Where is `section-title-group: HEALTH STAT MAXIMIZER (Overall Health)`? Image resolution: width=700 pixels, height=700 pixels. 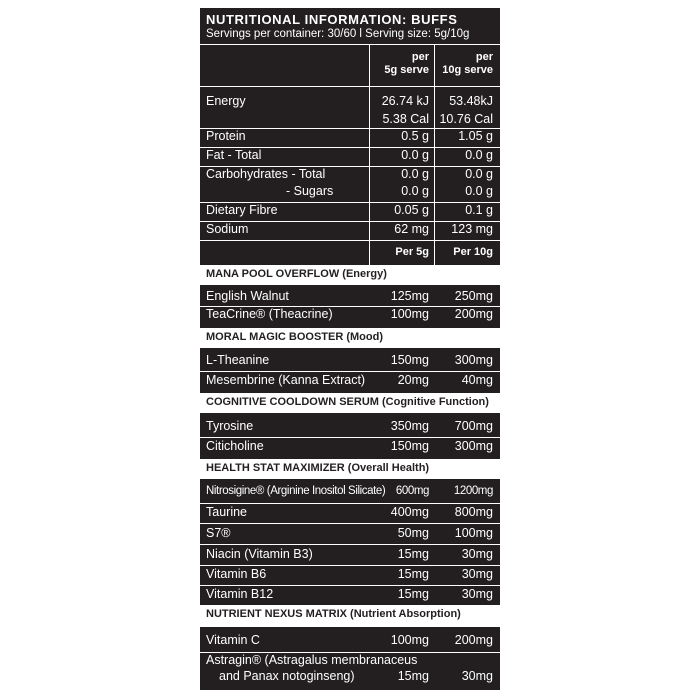 section-title-group: HEALTH STAT MAXIMIZER (Overall Health) is located at coordinates (317, 468).